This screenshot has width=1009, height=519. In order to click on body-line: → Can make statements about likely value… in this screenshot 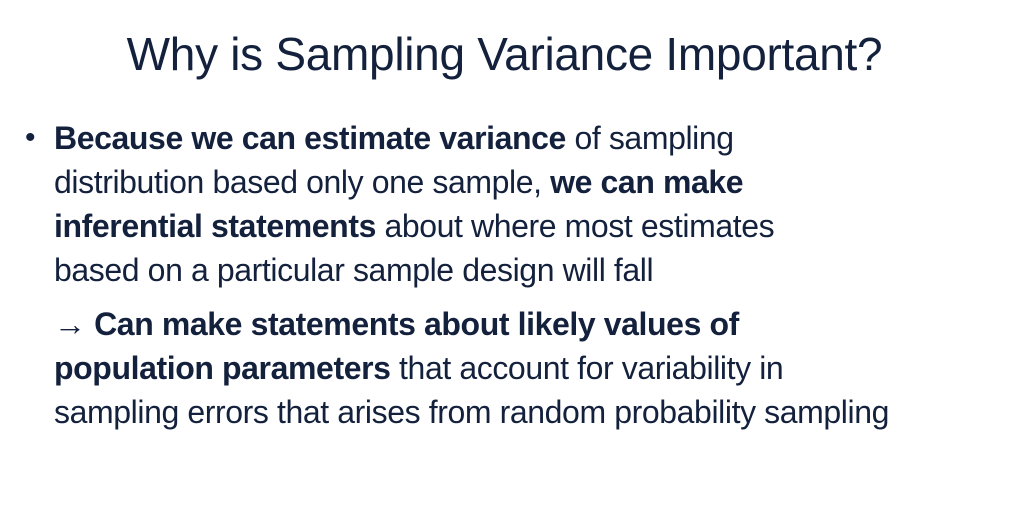, I will do `click(396, 324)`.